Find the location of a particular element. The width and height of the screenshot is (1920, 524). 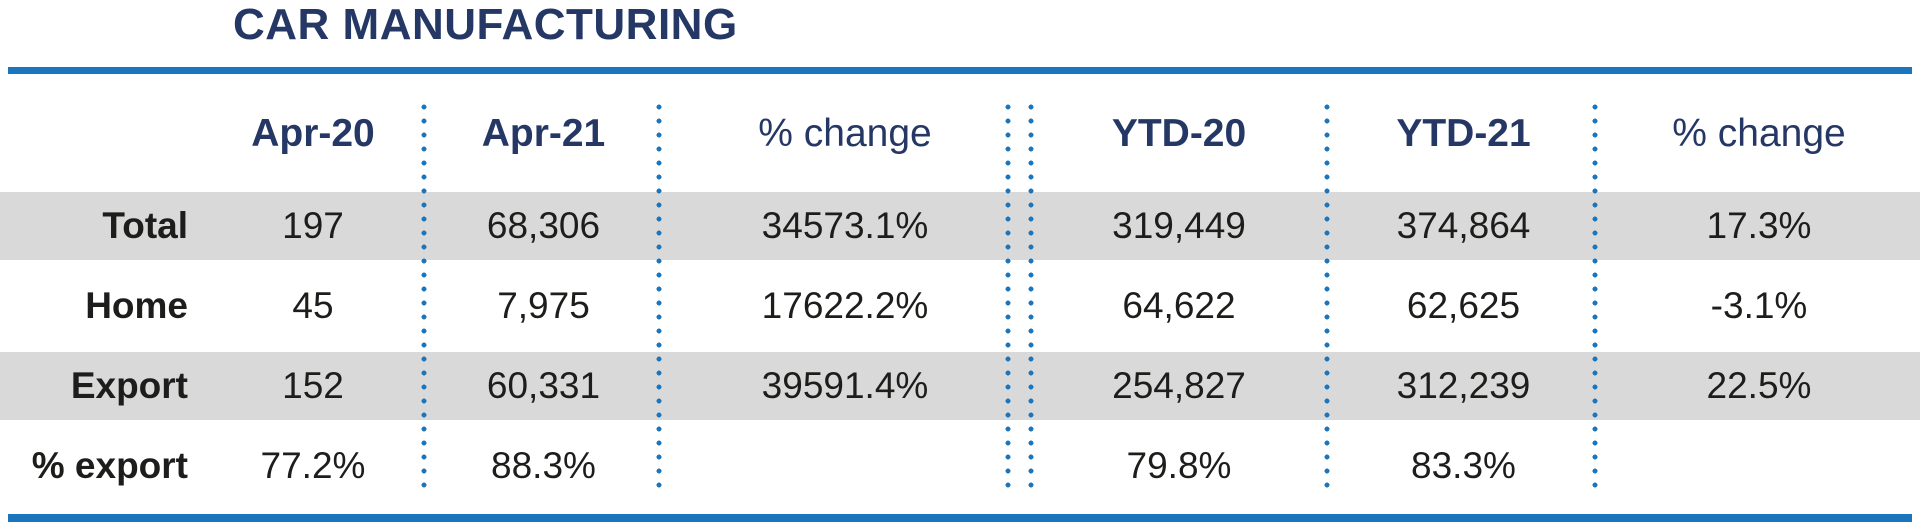

column-header-ytd-21: YTD-21 is located at coordinates (1463, 133).